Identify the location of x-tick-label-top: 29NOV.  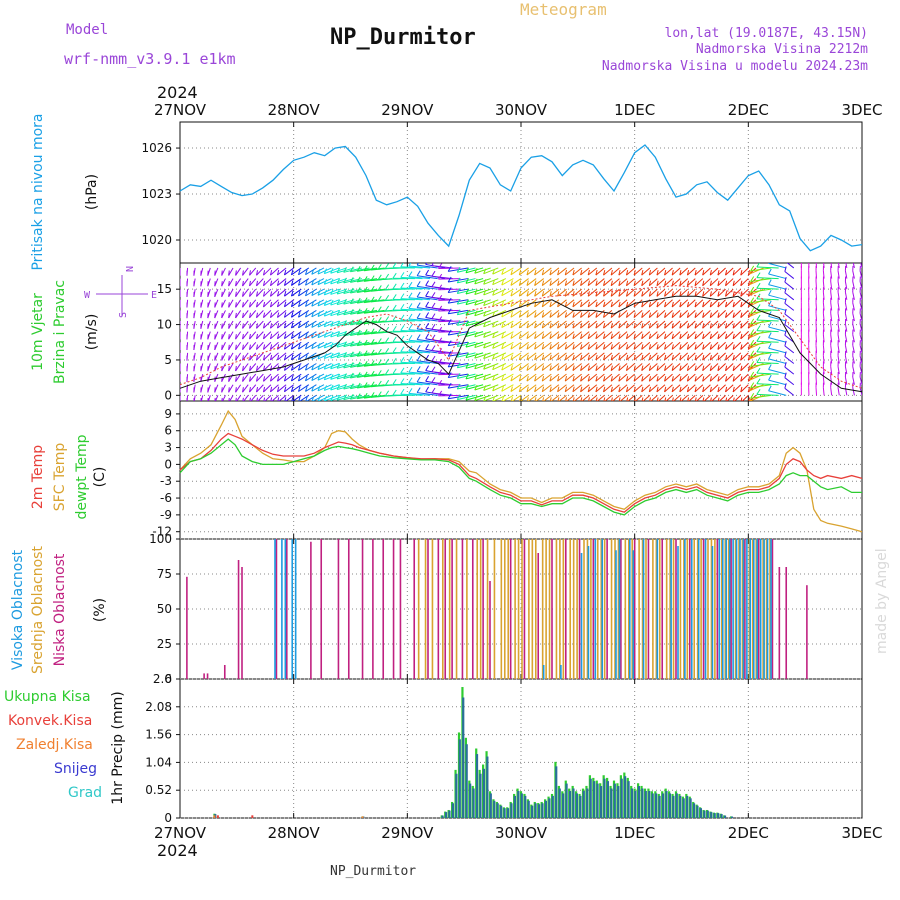
(407, 110).